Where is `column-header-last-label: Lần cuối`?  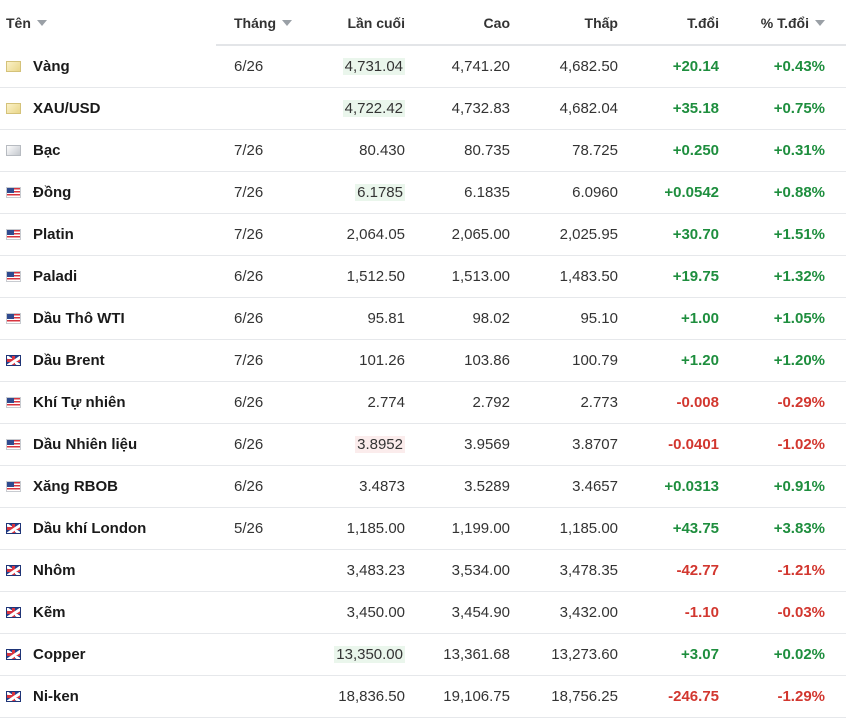
column-header-last-label: Lần cuối is located at coordinates (376, 23).